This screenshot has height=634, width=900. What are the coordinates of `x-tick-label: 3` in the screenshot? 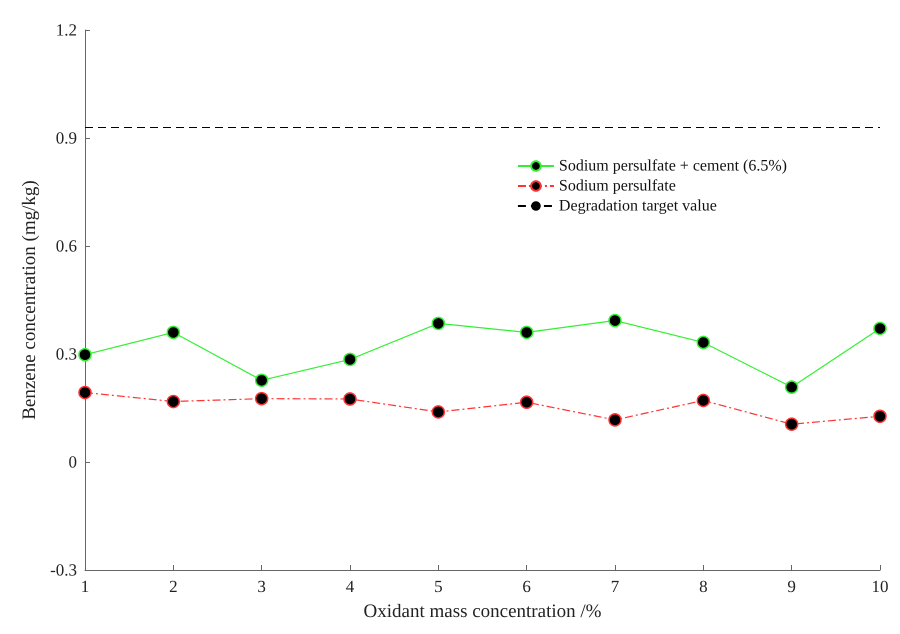 It's located at (261, 586).